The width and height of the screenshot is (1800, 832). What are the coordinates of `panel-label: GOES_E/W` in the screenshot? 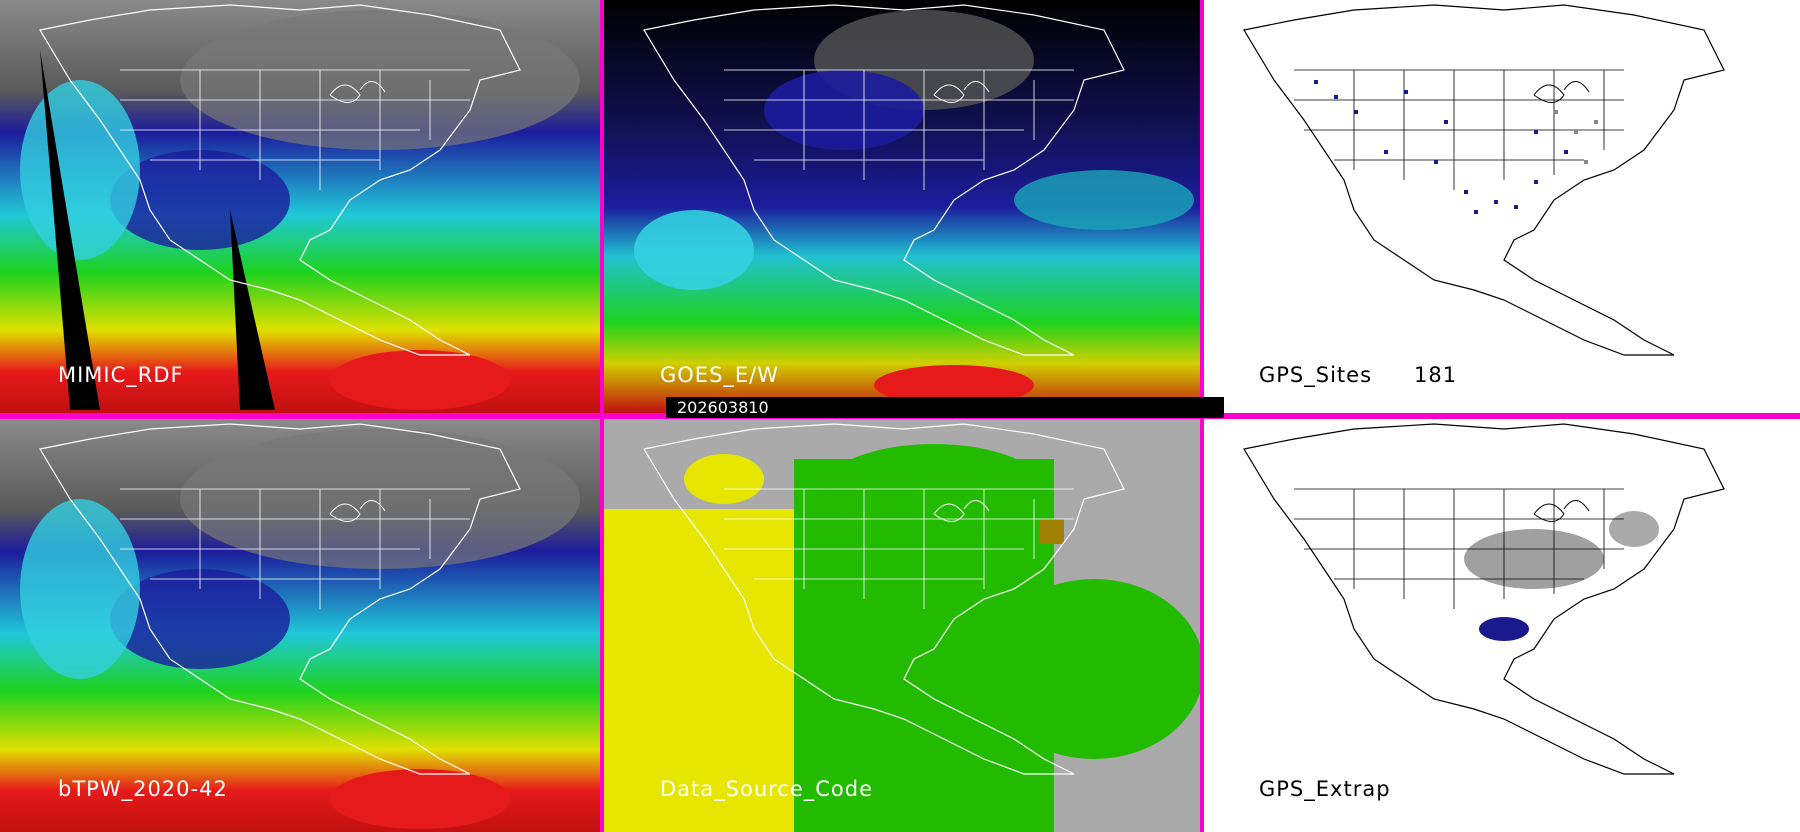 It's located at (720, 375).